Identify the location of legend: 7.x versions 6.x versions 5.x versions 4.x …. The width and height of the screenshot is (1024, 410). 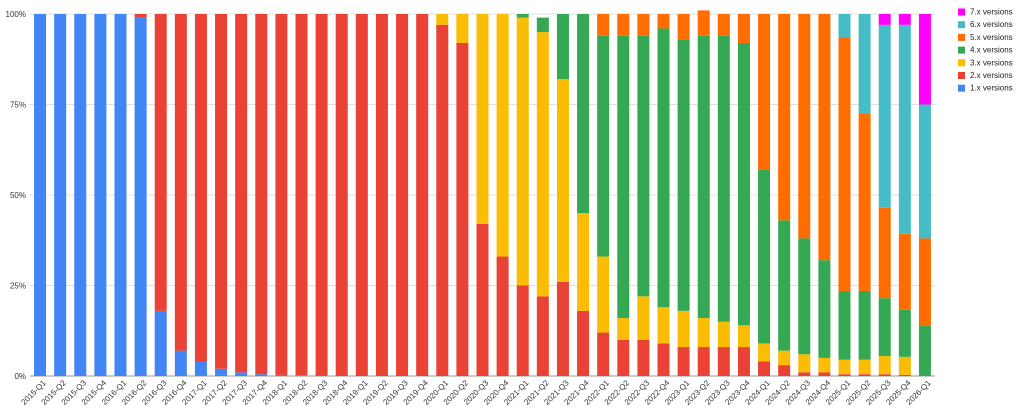
(985, 50).